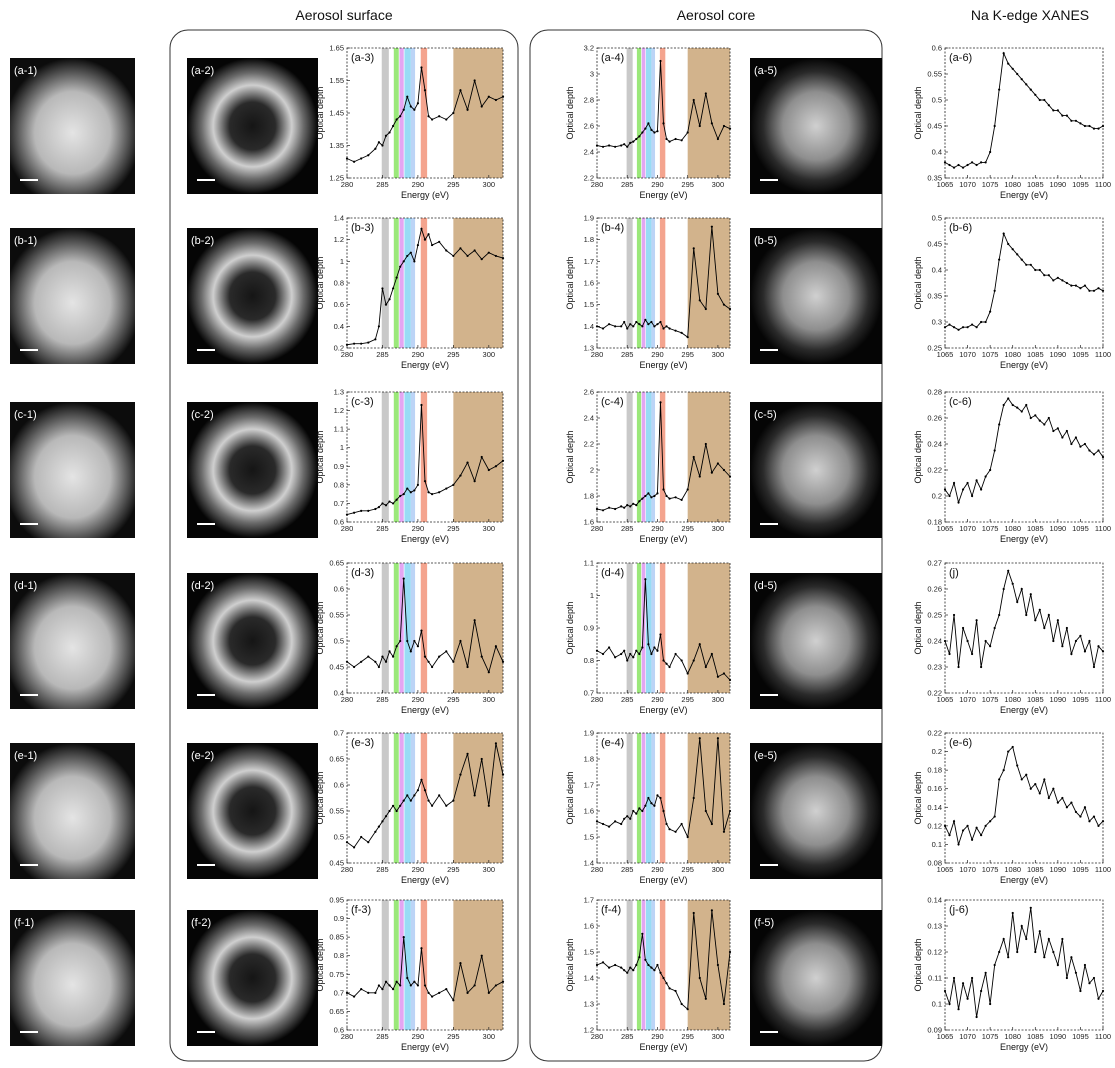 The image size is (1115, 1068). What do you see at coordinates (592, 74) in the screenshot?
I see `y-tick-label: 3` at bounding box center [592, 74].